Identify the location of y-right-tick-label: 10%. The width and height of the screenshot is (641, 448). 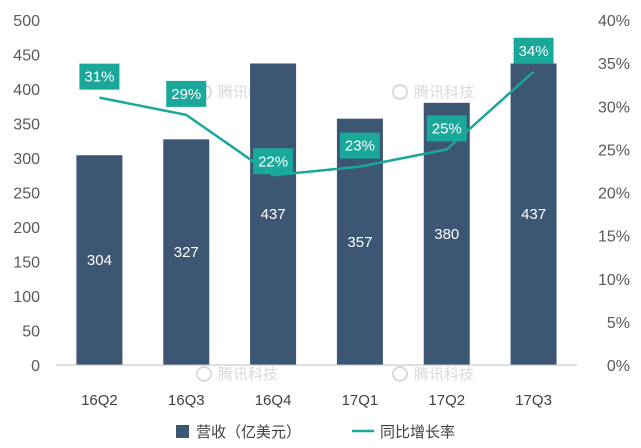
(614, 280).